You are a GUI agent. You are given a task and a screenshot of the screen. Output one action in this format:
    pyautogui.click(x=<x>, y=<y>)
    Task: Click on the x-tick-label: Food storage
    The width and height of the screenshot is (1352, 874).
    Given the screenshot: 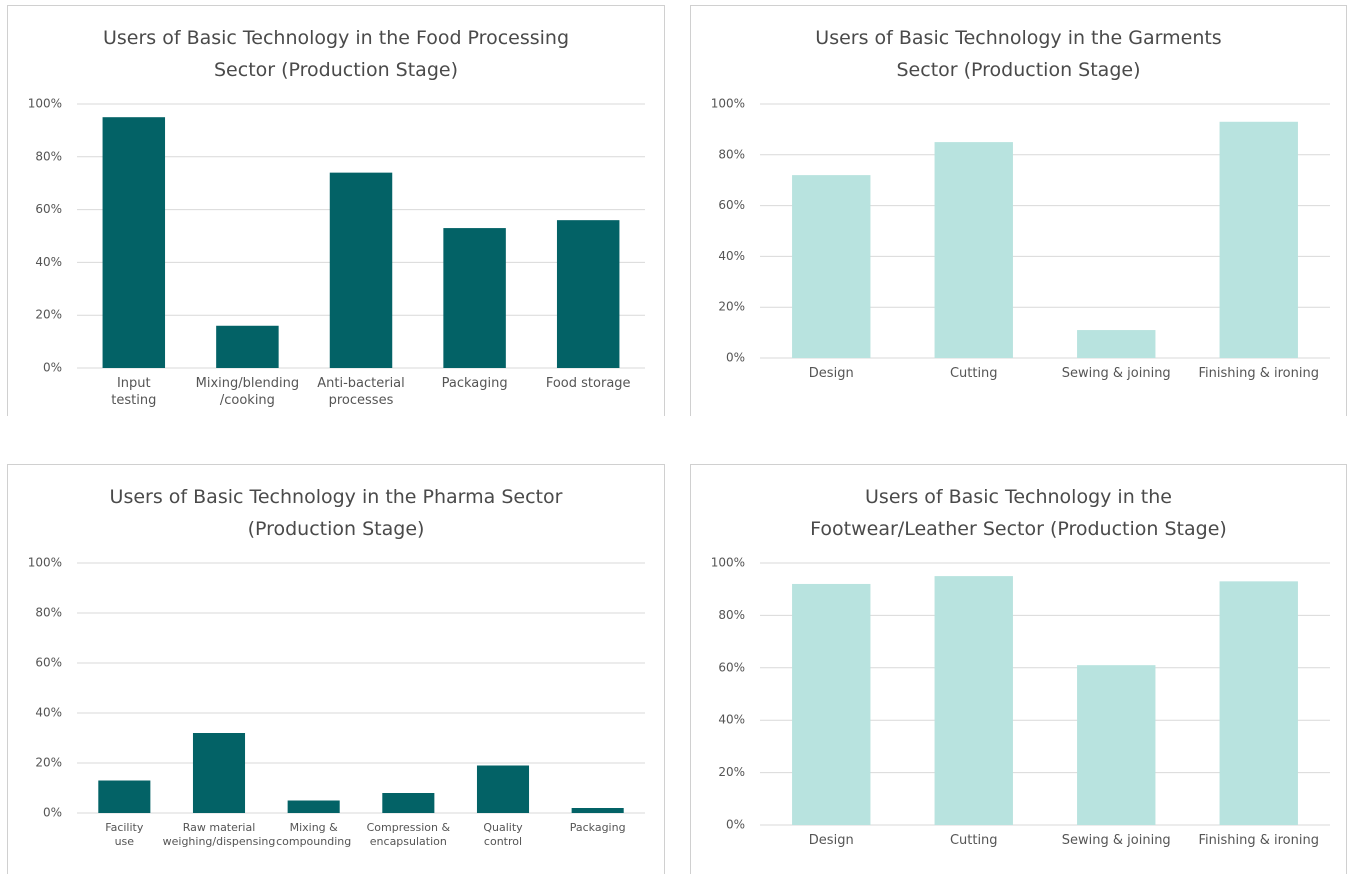 What is the action you would take?
    pyautogui.click(x=588, y=383)
    